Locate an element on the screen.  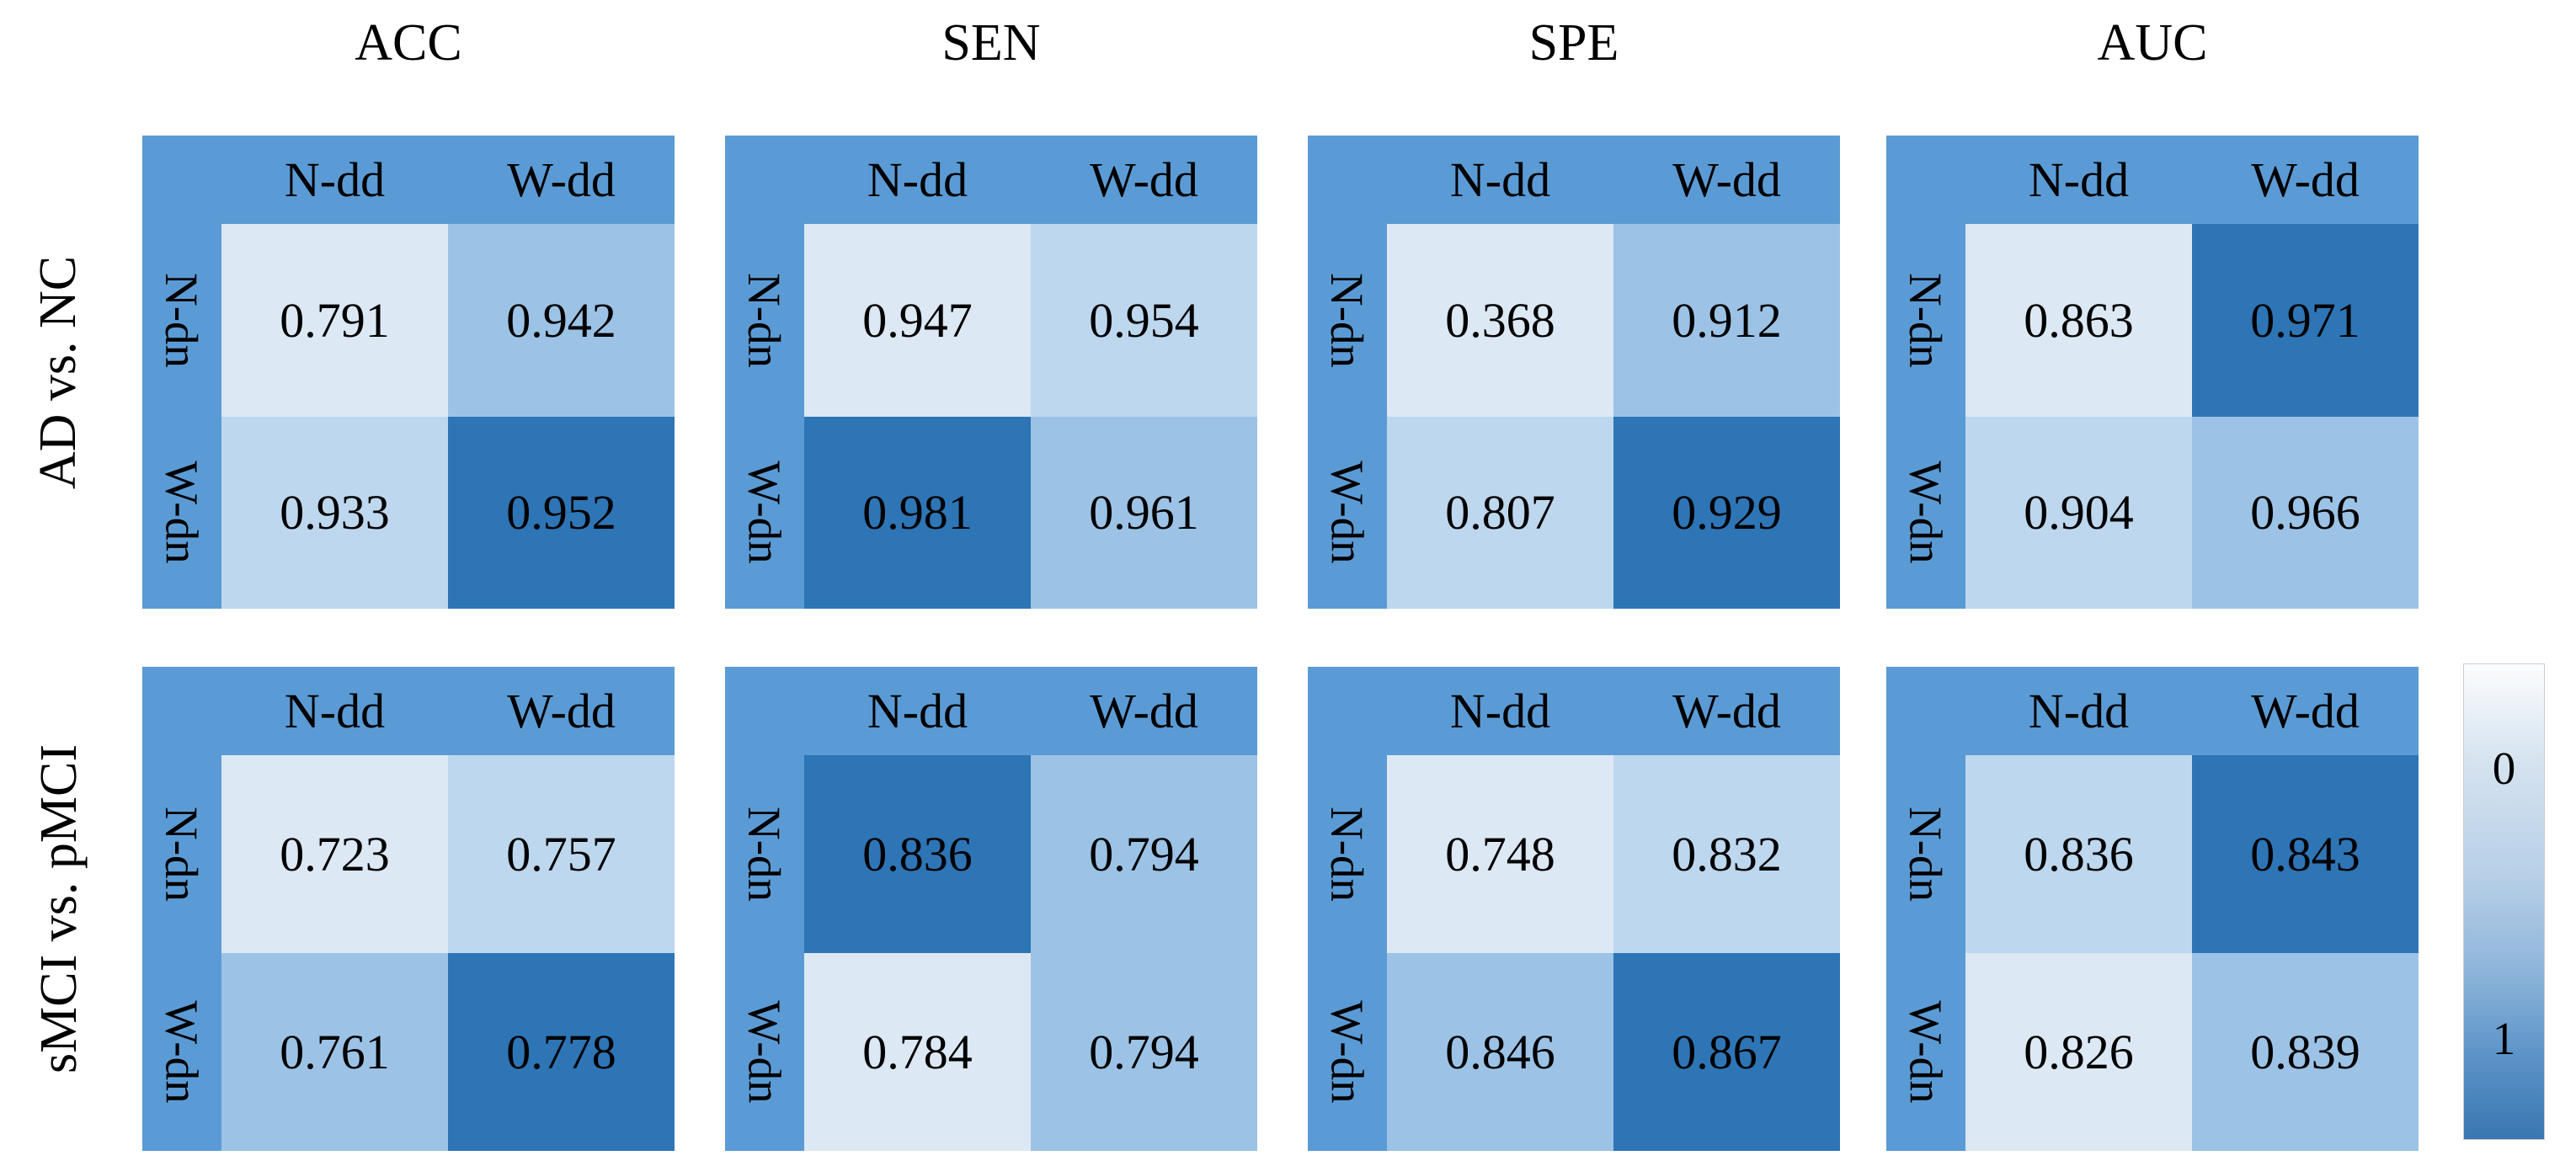
heatmap-cell: 0.778 is located at coordinates (561, 1052).